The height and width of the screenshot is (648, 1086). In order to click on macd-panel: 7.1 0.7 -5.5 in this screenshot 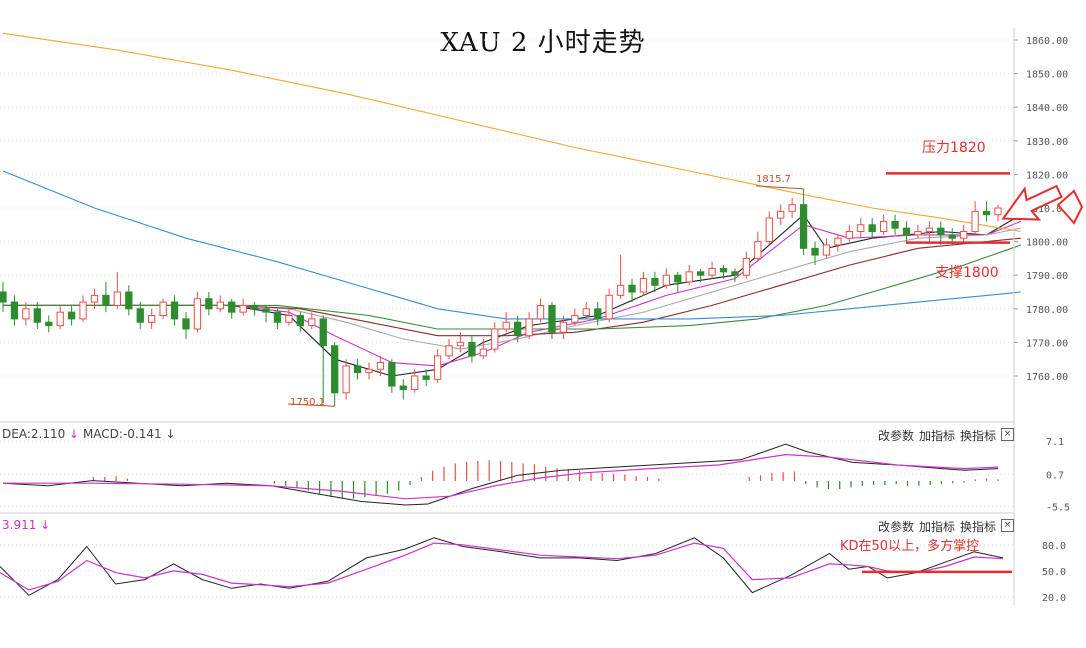, I will do `click(535, 475)`.